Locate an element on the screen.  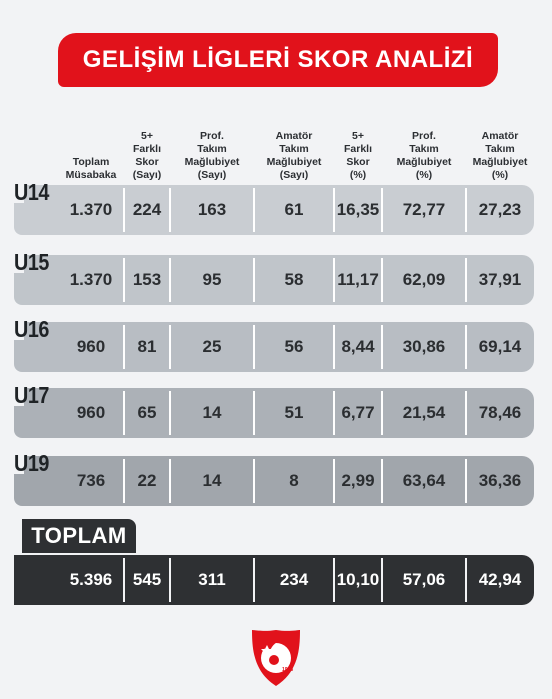
page-title: GELİŞİM LİGLERİ SKOR ANALİZİ is located at coordinates (278, 59).